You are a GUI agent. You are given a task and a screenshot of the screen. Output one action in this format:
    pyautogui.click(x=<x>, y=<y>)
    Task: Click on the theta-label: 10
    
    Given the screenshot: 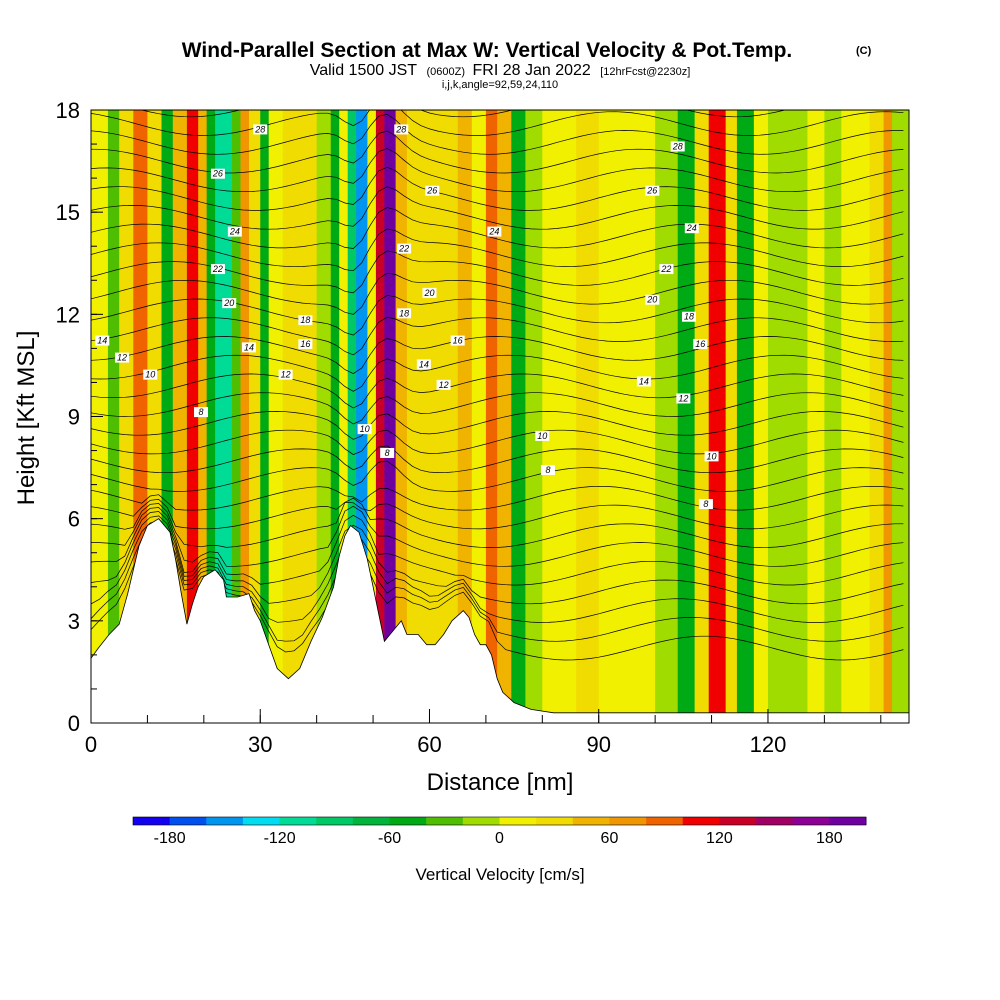 What is the action you would take?
    pyautogui.click(x=150, y=375)
    